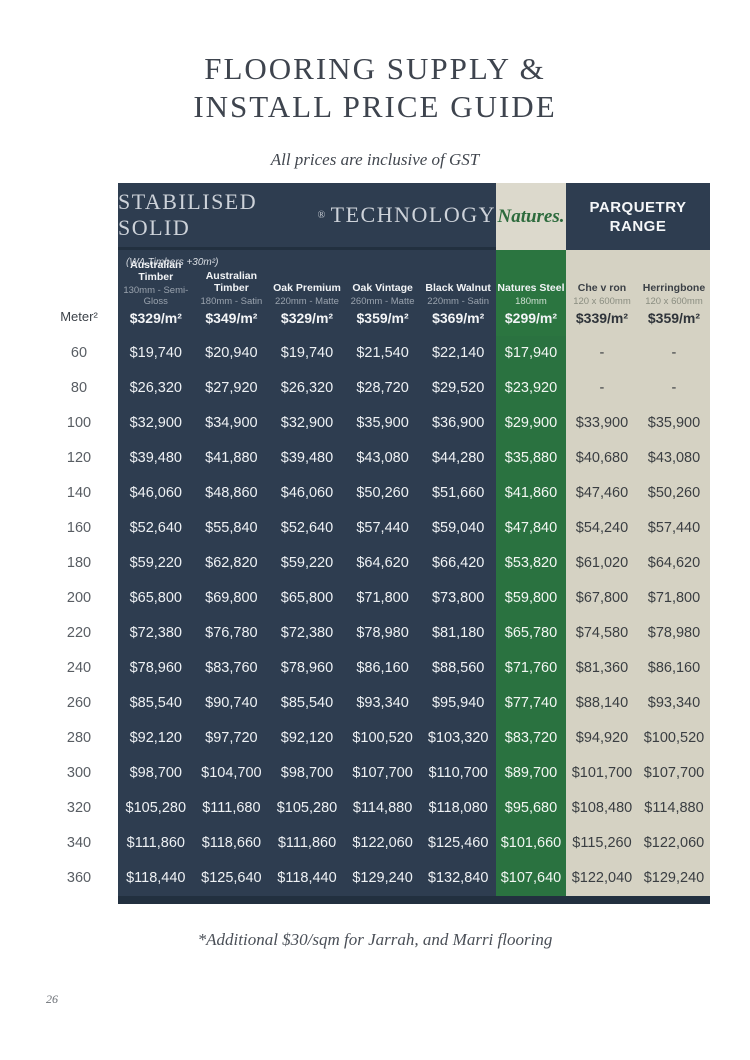 The height and width of the screenshot is (1060, 750). Describe the element at coordinates (307, 633) in the screenshot. I see `price-cell: $72,380` at that location.